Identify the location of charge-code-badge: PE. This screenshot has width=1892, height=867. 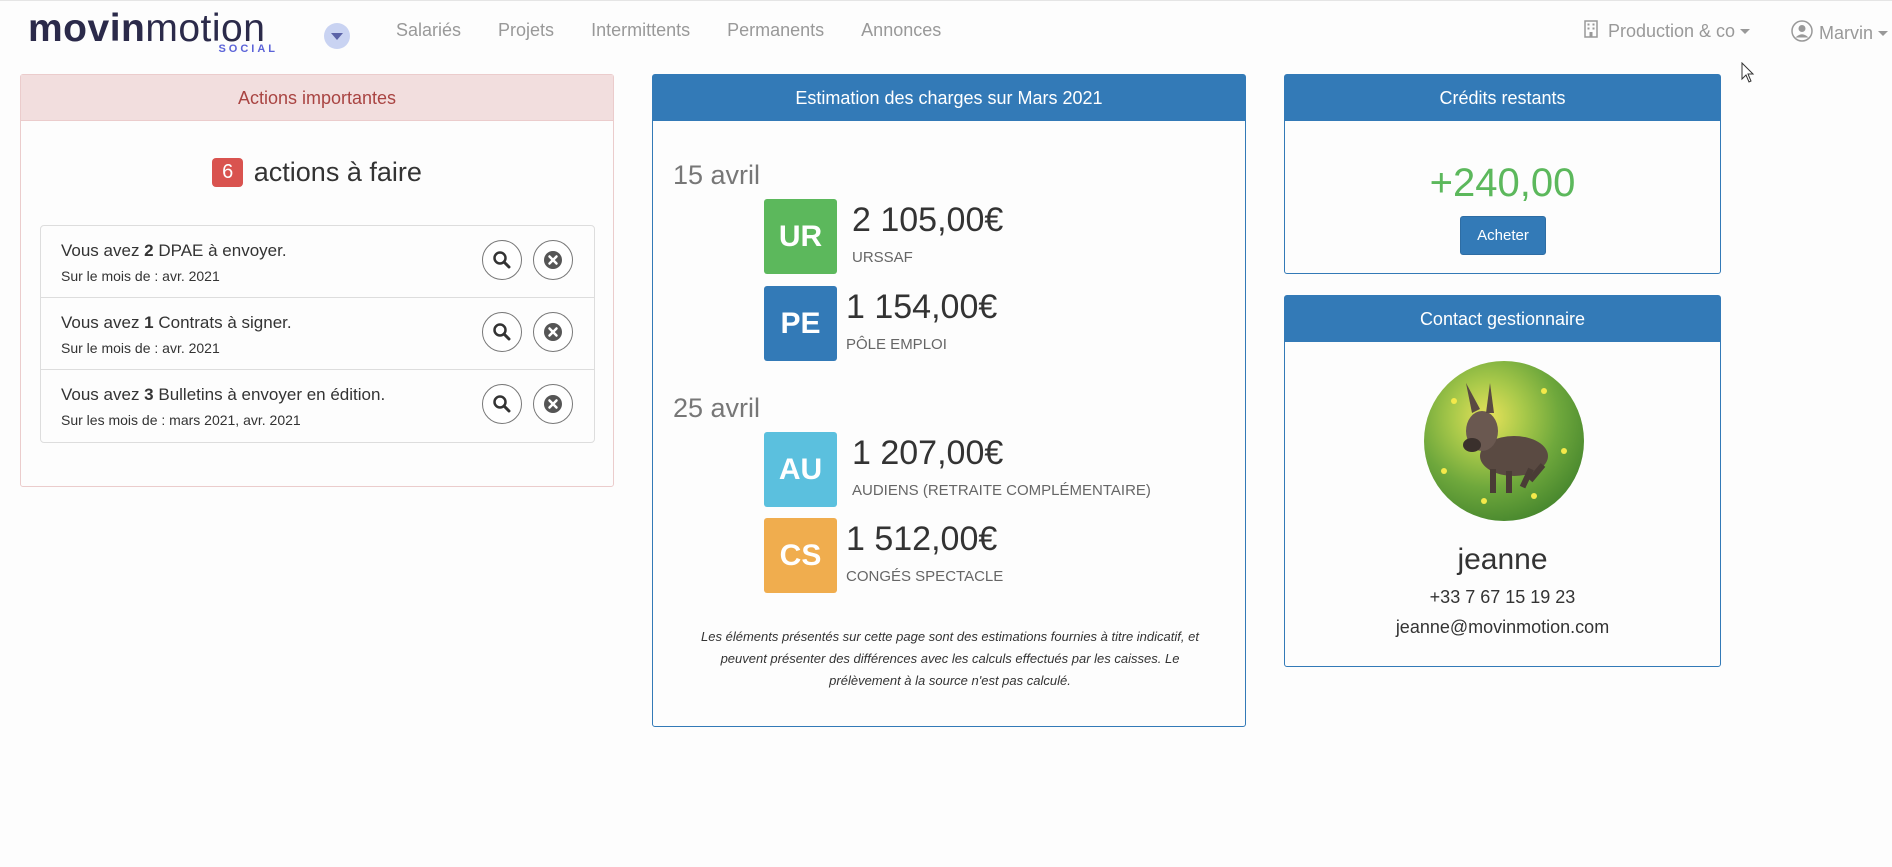
(800, 323).